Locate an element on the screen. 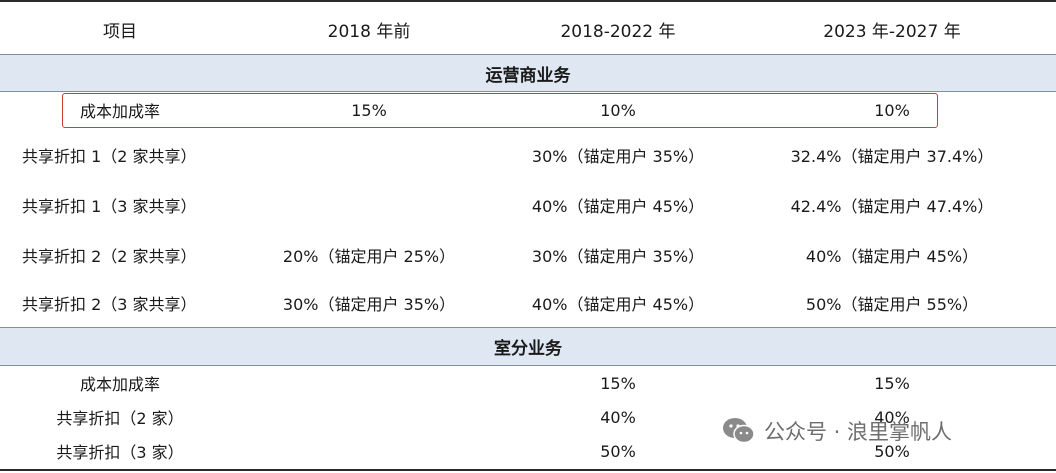 The width and height of the screenshot is (1056, 473). header-2023-2027: 2023 年-2027 年 is located at coordinates (892, 31).